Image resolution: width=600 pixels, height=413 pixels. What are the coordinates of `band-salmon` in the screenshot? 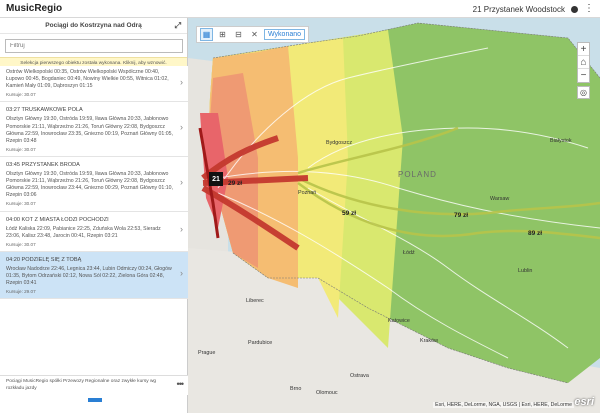 It's located at (233, 170).